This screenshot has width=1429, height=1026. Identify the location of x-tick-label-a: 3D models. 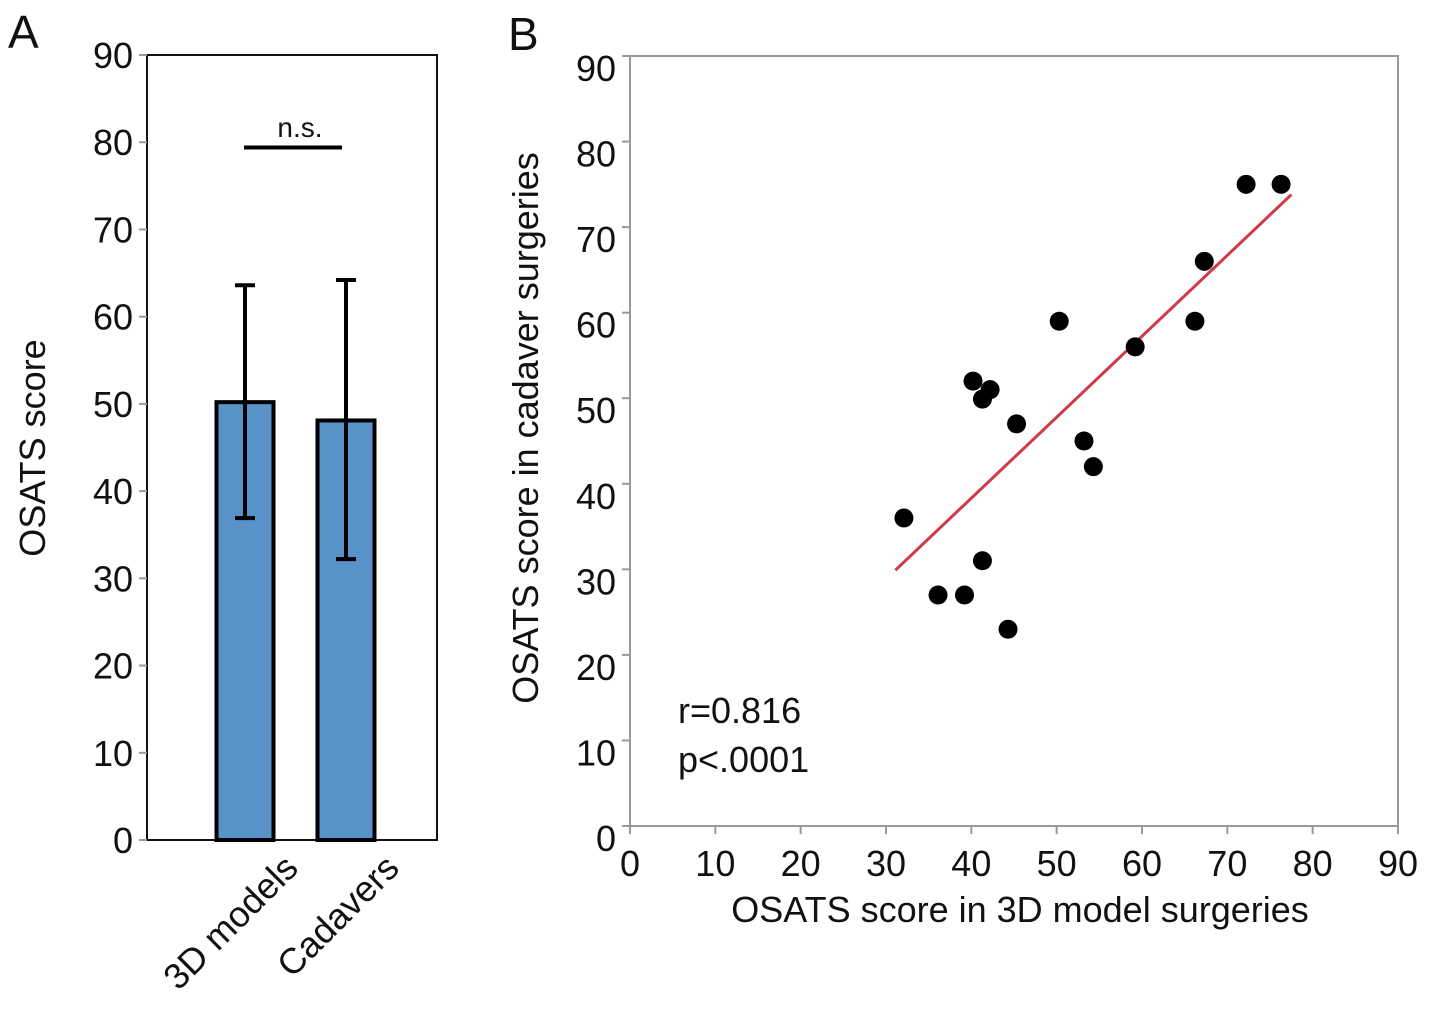
(230, 922).